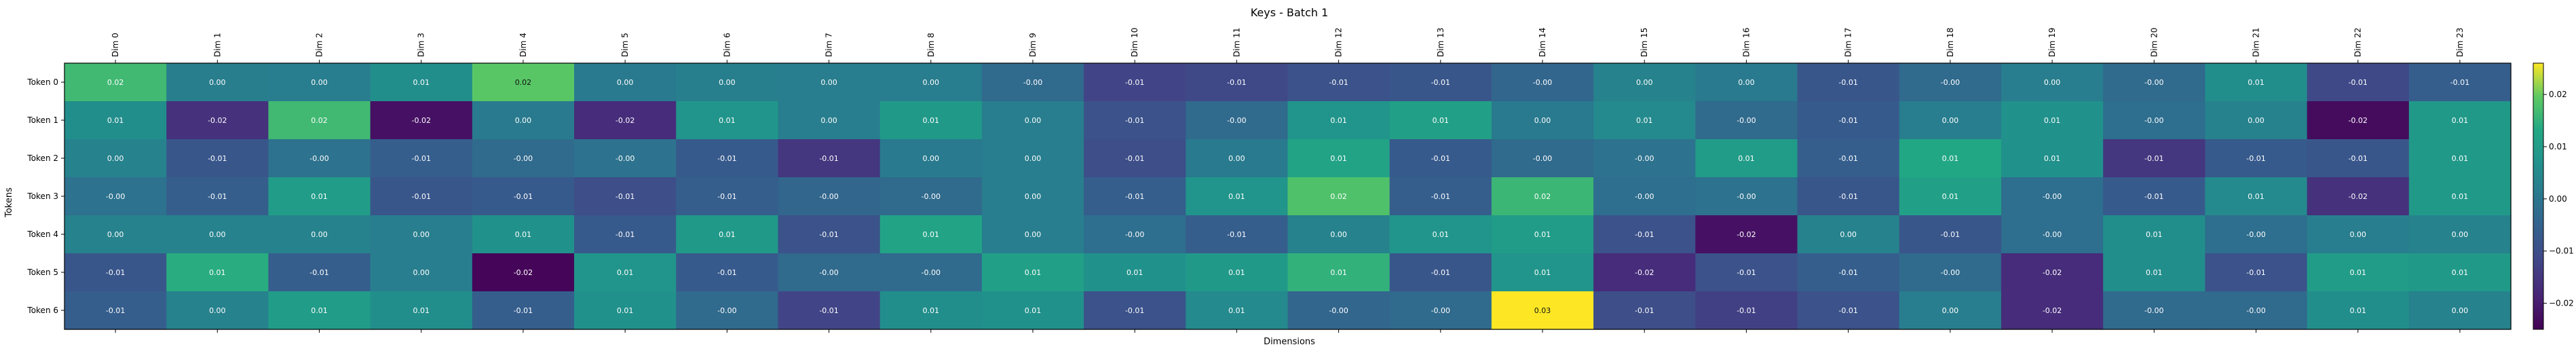  What do you see at coordinates (625, 45) in the screenshot?
I see `x-tick-label: Dim 5` at bounding box center [625, 45].